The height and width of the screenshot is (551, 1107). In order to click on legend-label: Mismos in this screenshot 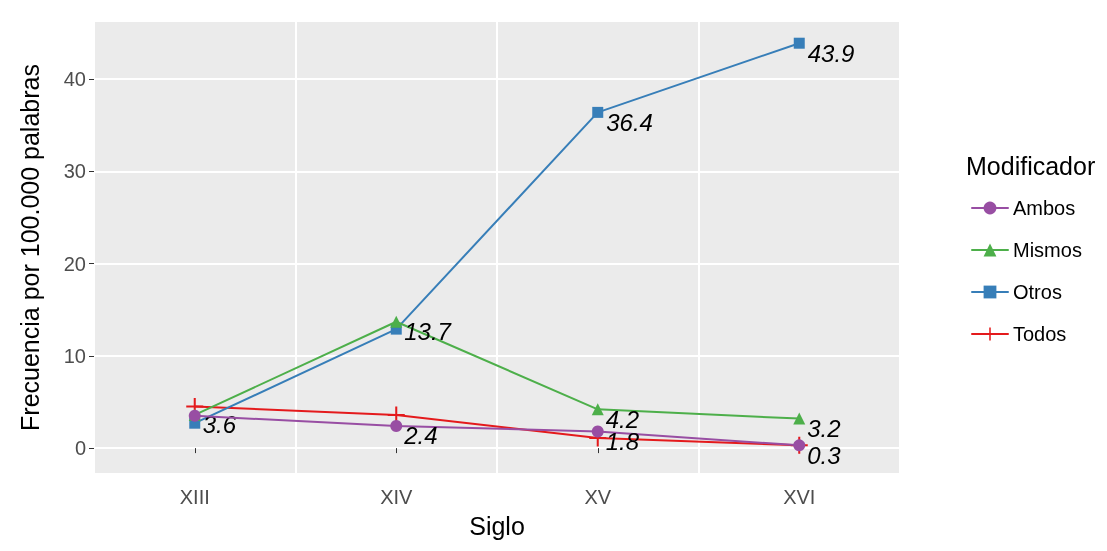, I will do `click(1047, 250)`.